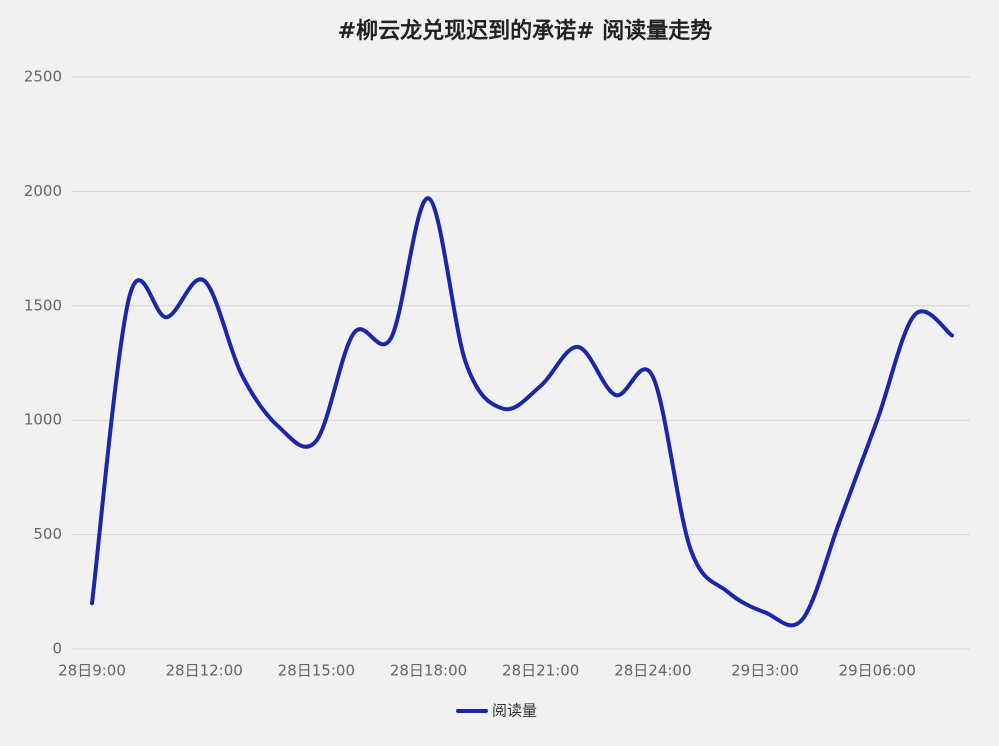  Describe the element at coordinates (204, 671) in the screenshot. I see `x-tick-label: 28日12:00` at that location.